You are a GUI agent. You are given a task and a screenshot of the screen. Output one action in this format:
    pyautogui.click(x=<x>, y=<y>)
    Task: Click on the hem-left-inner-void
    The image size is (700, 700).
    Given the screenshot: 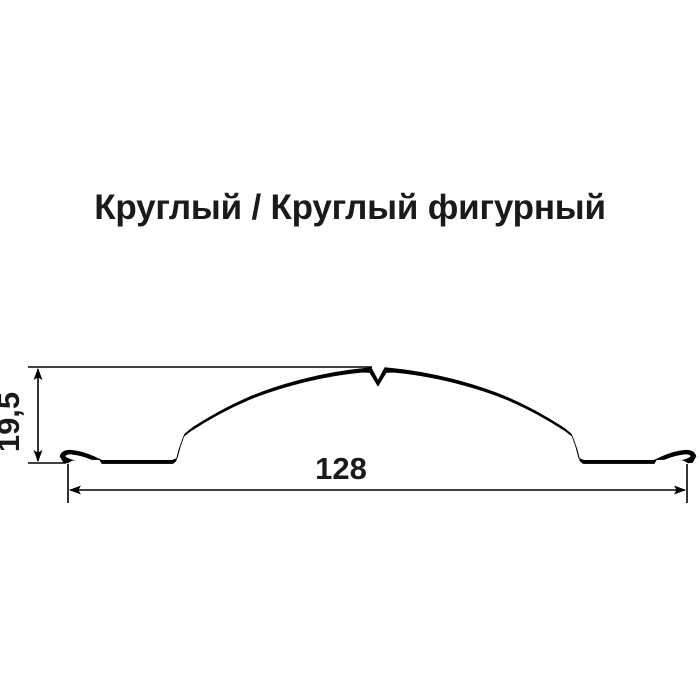 What is the action you would take?
    pyautogui.click(x=79, y=457)
    